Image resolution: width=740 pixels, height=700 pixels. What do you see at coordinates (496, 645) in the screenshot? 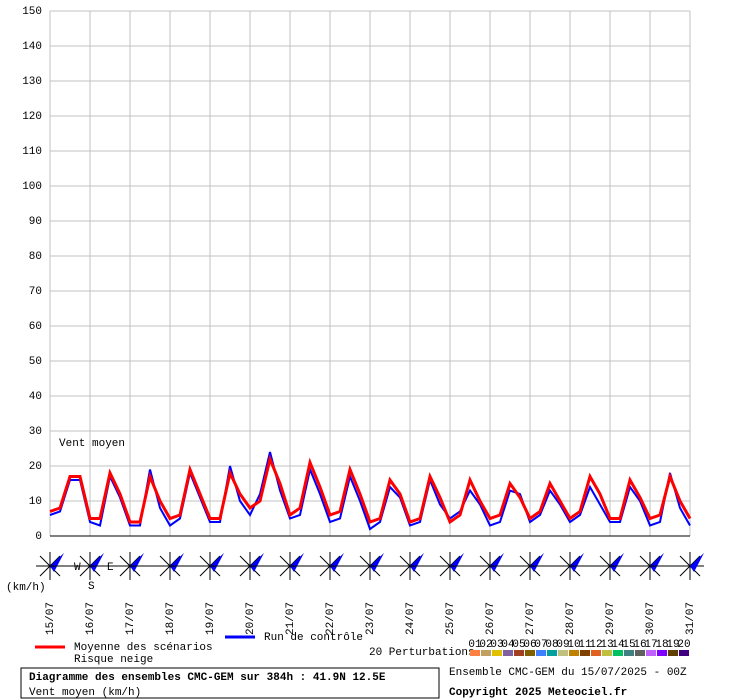
I see `perturbation-label: 03` at bounding box center [496, 645].